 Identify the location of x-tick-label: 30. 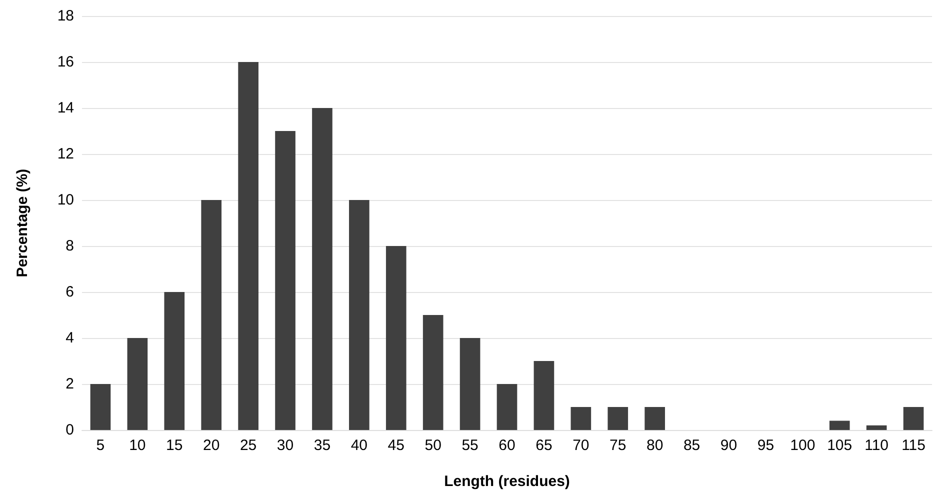
(285, 445).